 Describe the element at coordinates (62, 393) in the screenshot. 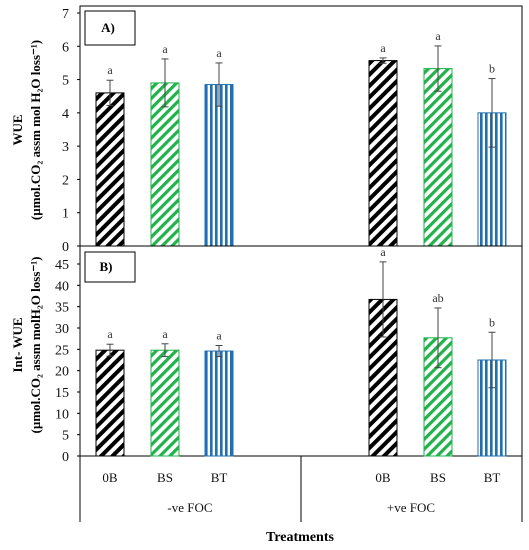

I see `panel-b-y-tick-label: 15` at that location.